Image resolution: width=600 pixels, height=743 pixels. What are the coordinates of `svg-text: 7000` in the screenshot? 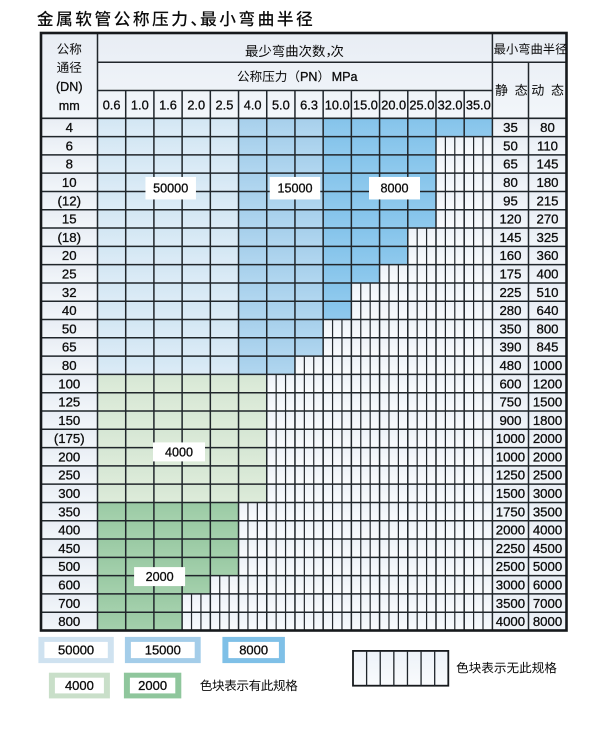 It's located at (547, 603).